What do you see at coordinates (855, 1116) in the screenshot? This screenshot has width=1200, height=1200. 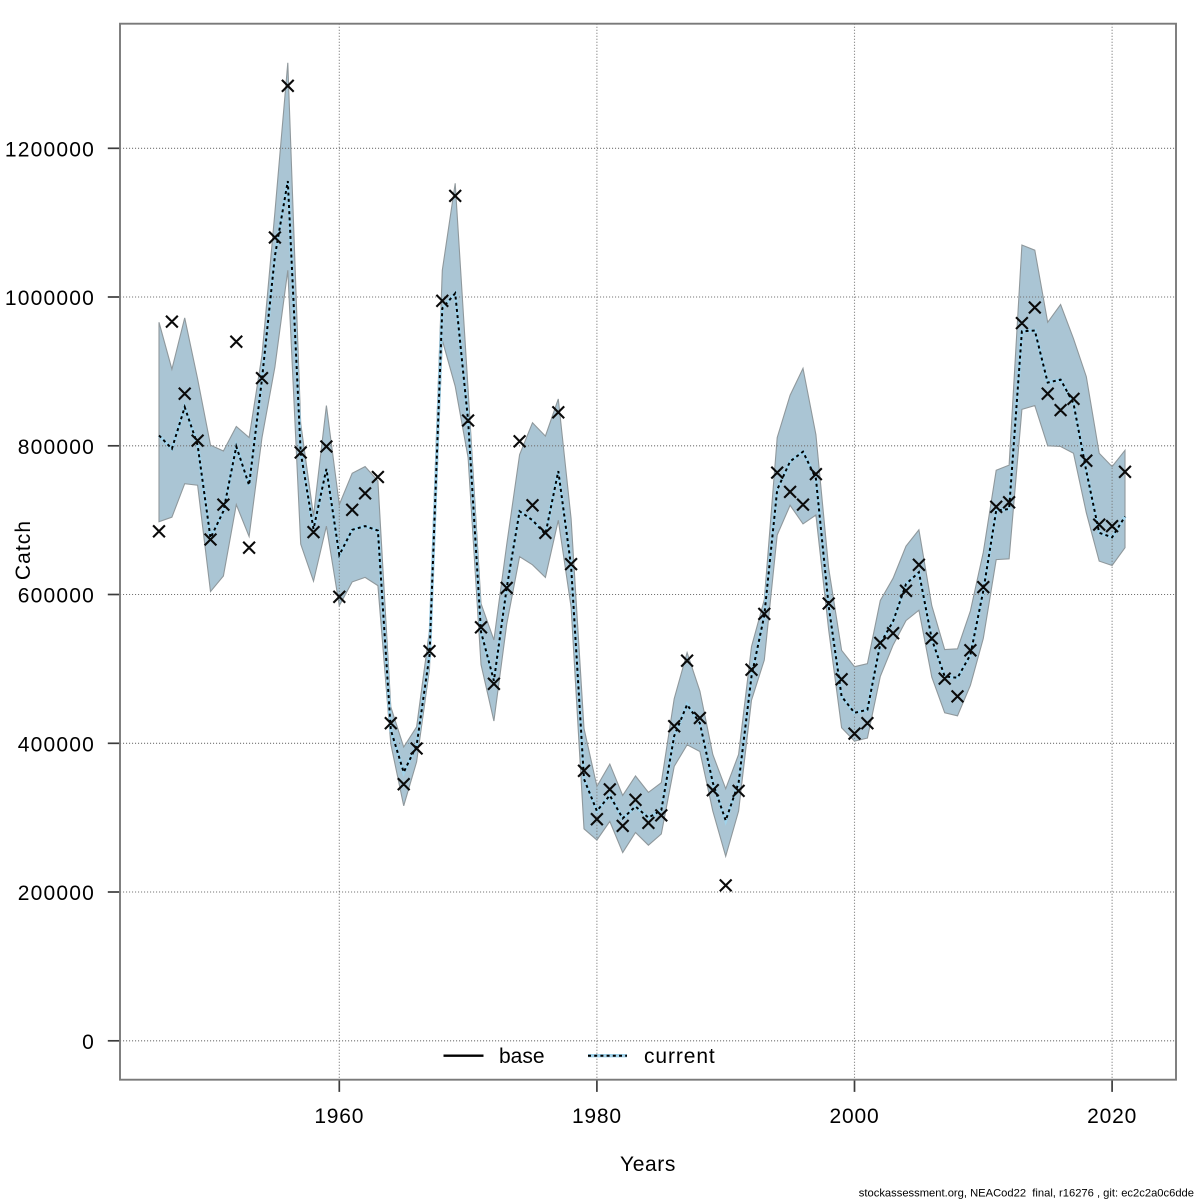 I see `svg-text: 2000` at bounding box center [855, 1116].